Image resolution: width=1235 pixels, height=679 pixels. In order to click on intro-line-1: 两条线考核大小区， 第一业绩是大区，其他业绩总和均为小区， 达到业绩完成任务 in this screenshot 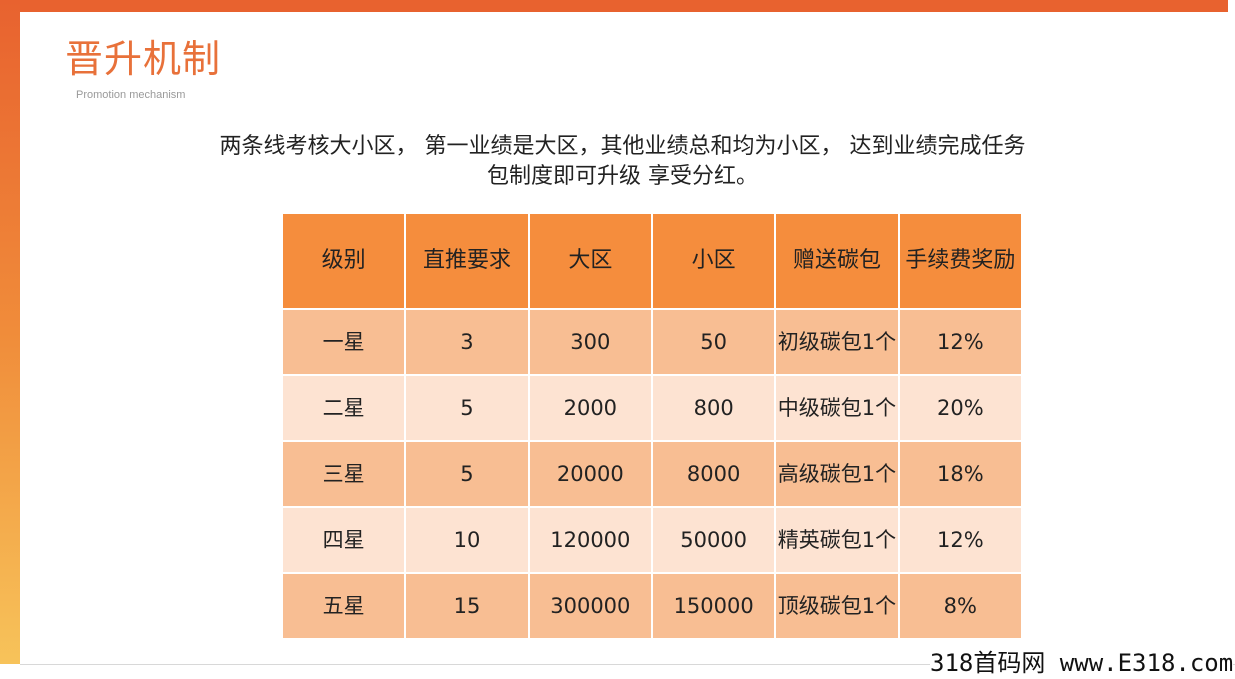, I will do `click(622, 146)`.